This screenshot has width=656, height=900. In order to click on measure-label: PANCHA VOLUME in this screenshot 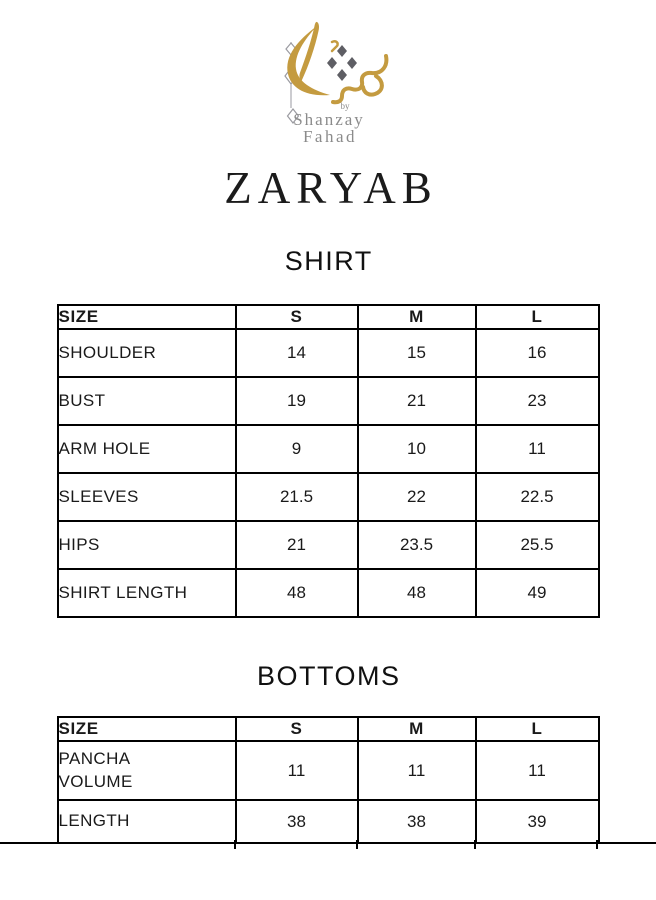, I will do `click(146, 770)`.